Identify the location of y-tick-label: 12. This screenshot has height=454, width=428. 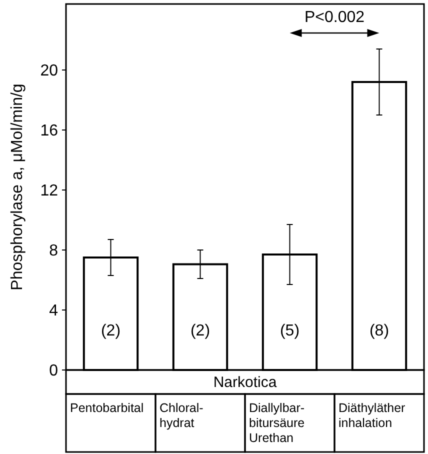
(49, 191).